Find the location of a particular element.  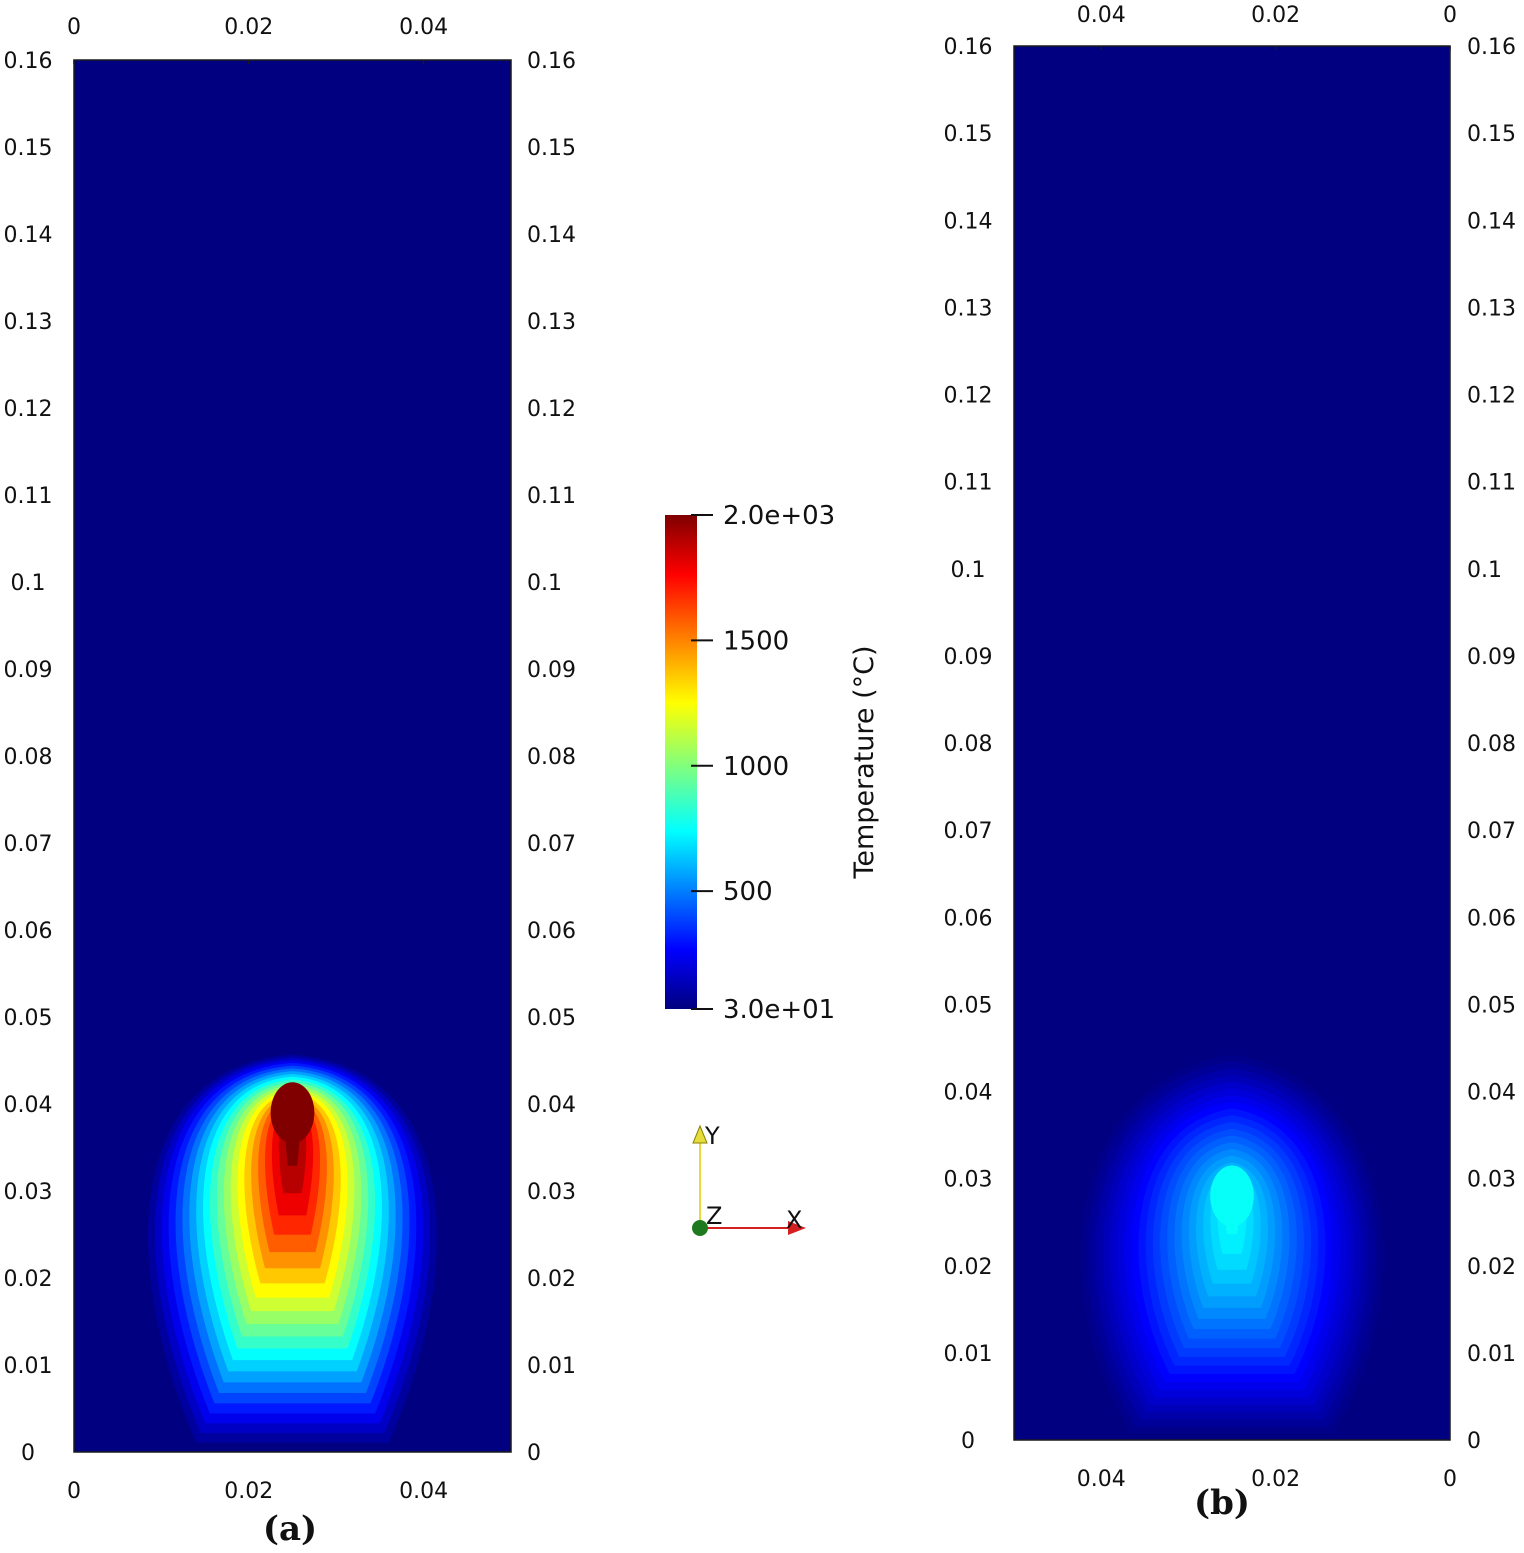

panel-a-y-tick-left: 0.02 is located at coordinates (28, 1279).